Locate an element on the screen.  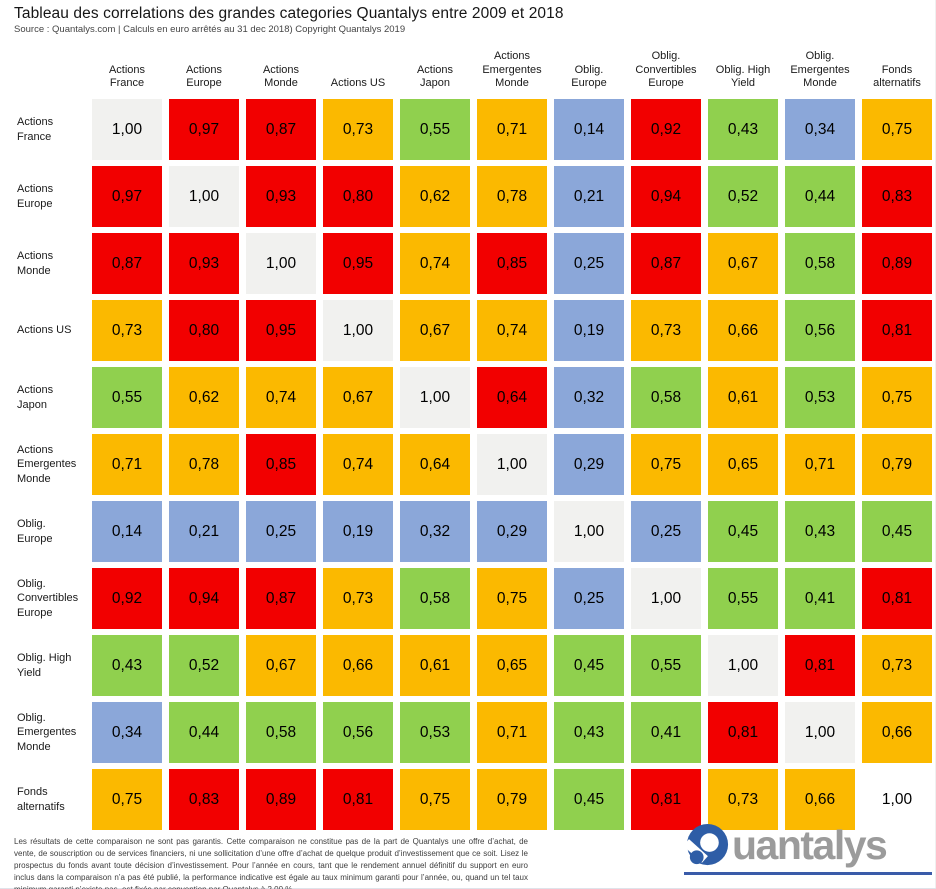
column-header-4: Actions US is located at coordinates (358, 83).